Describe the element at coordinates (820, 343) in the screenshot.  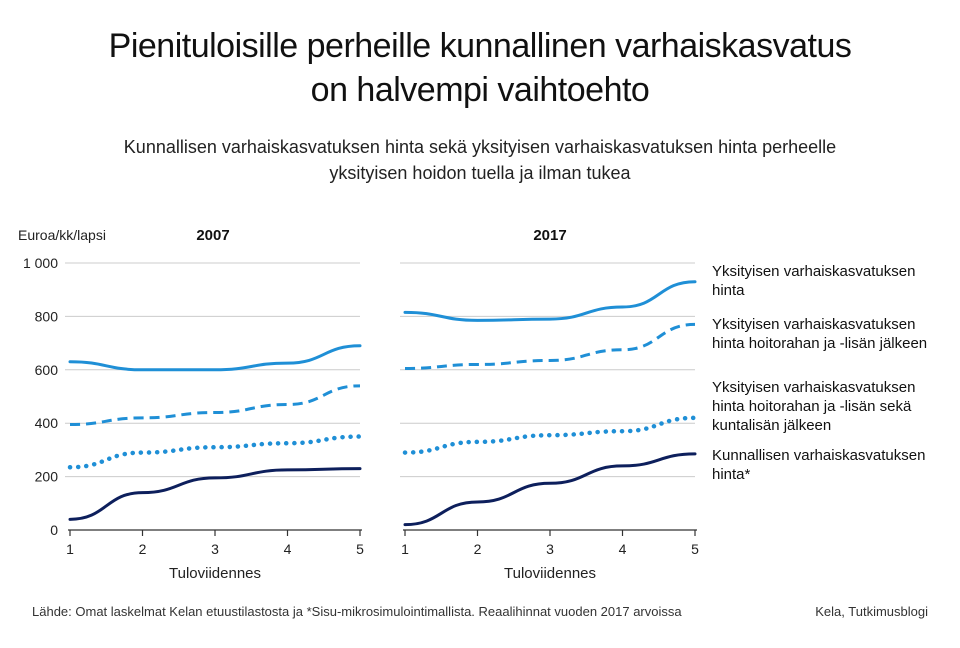
I see `legend-label-line: hinta hoitorahan ja -lisän jälkeen` at that location.